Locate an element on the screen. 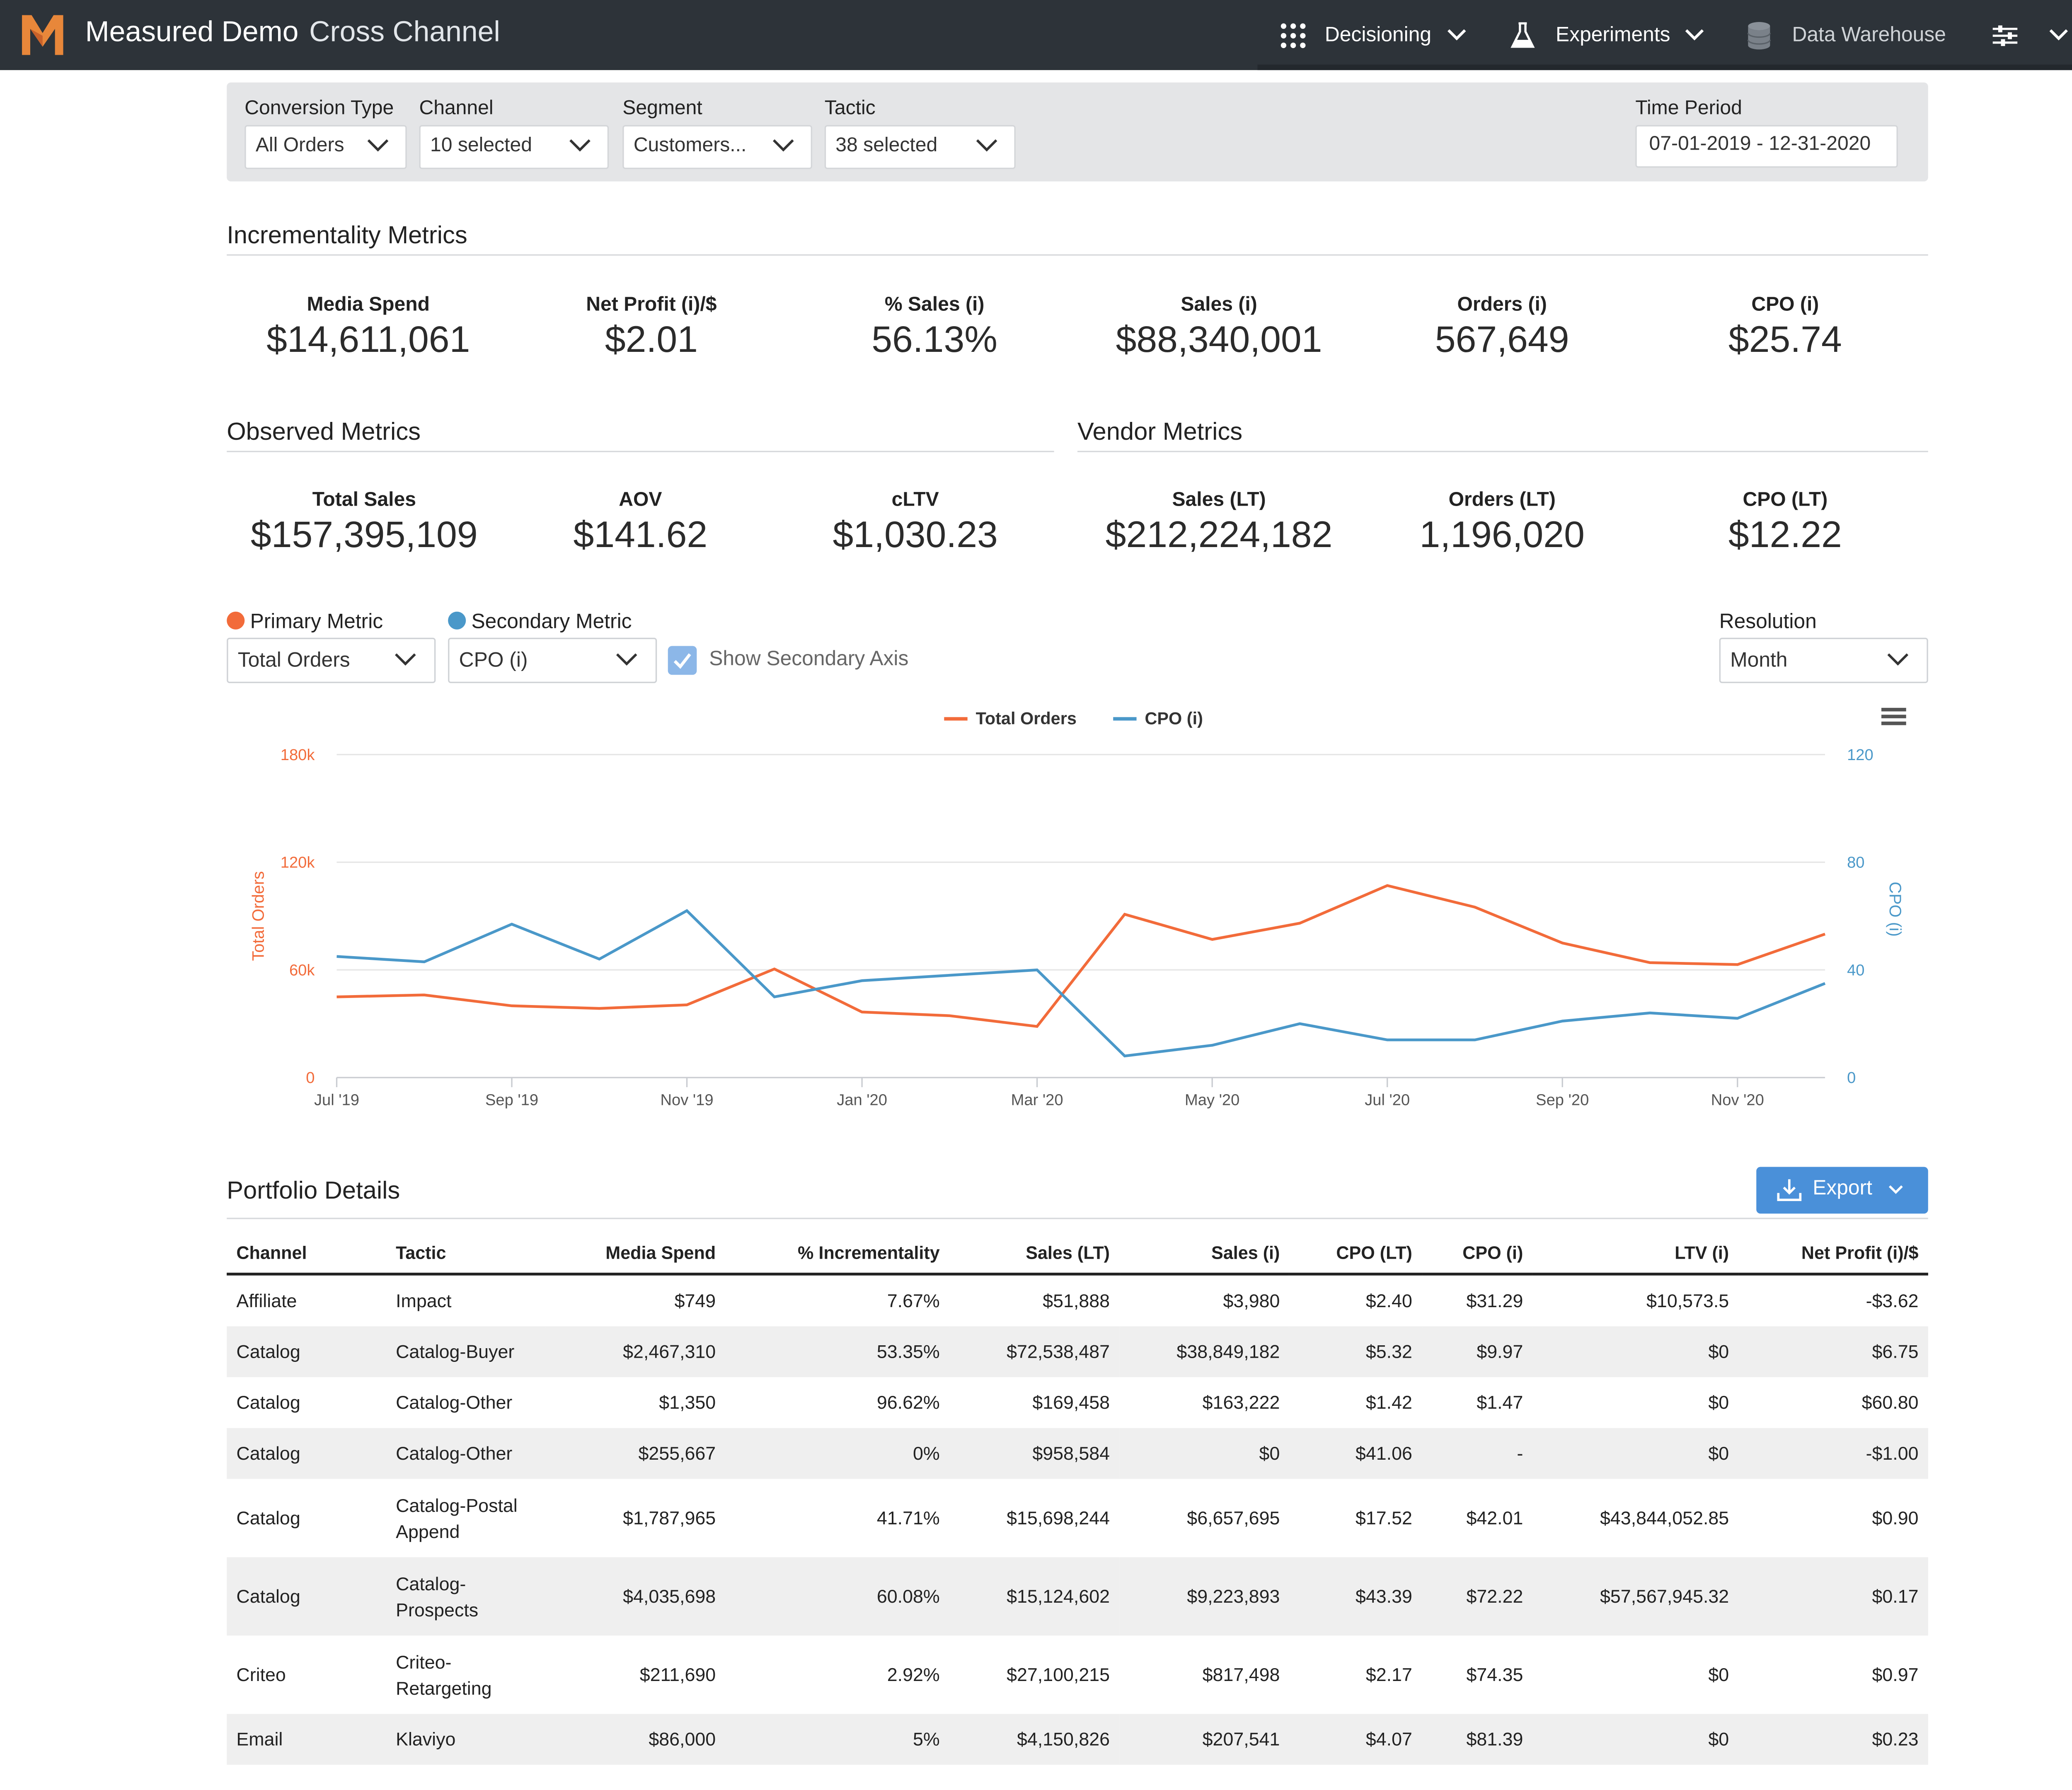 Image resolution: width=2072 pixels, height=1790 pixels. time-period-input: 07-01-2019 - 12-31-2020 is located at coordinates (1766, 146).